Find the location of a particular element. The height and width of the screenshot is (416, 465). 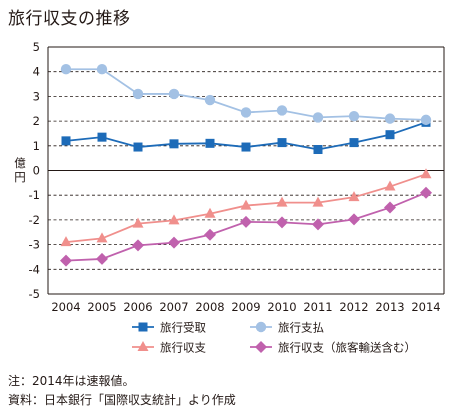

legend-item: 旅行収支 is located at coordinates (169, 348).